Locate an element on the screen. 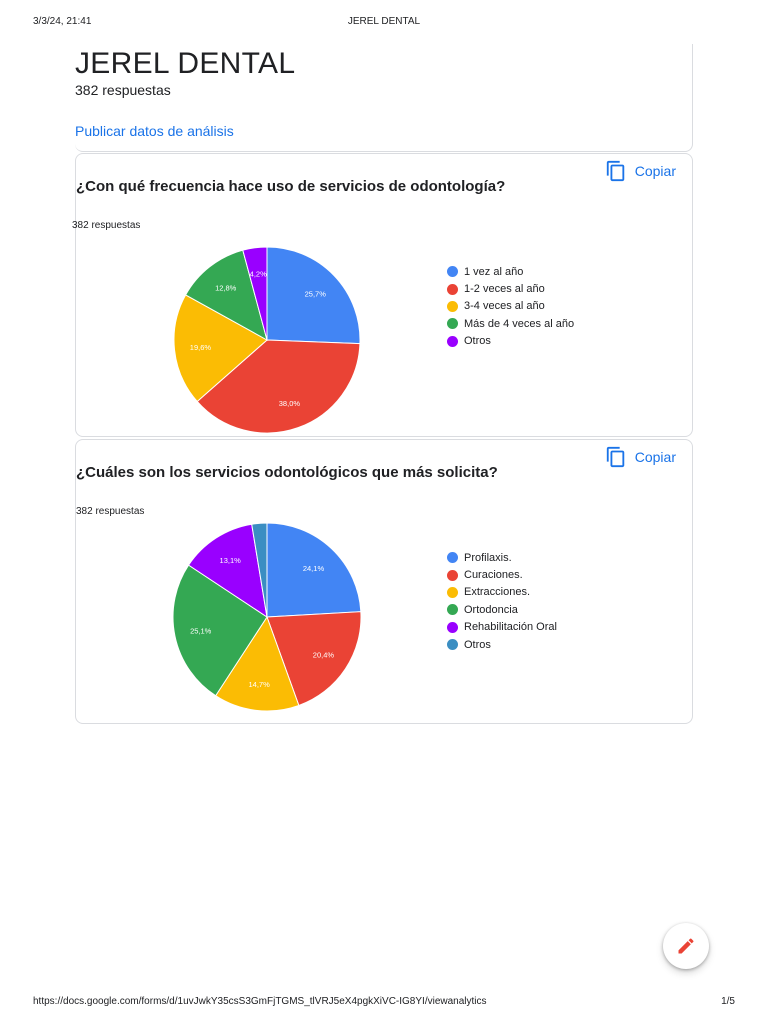 The image size is (768, 1024). freq-legend-item-2: 3-4 veces al año is located at coordinates (510, 306).